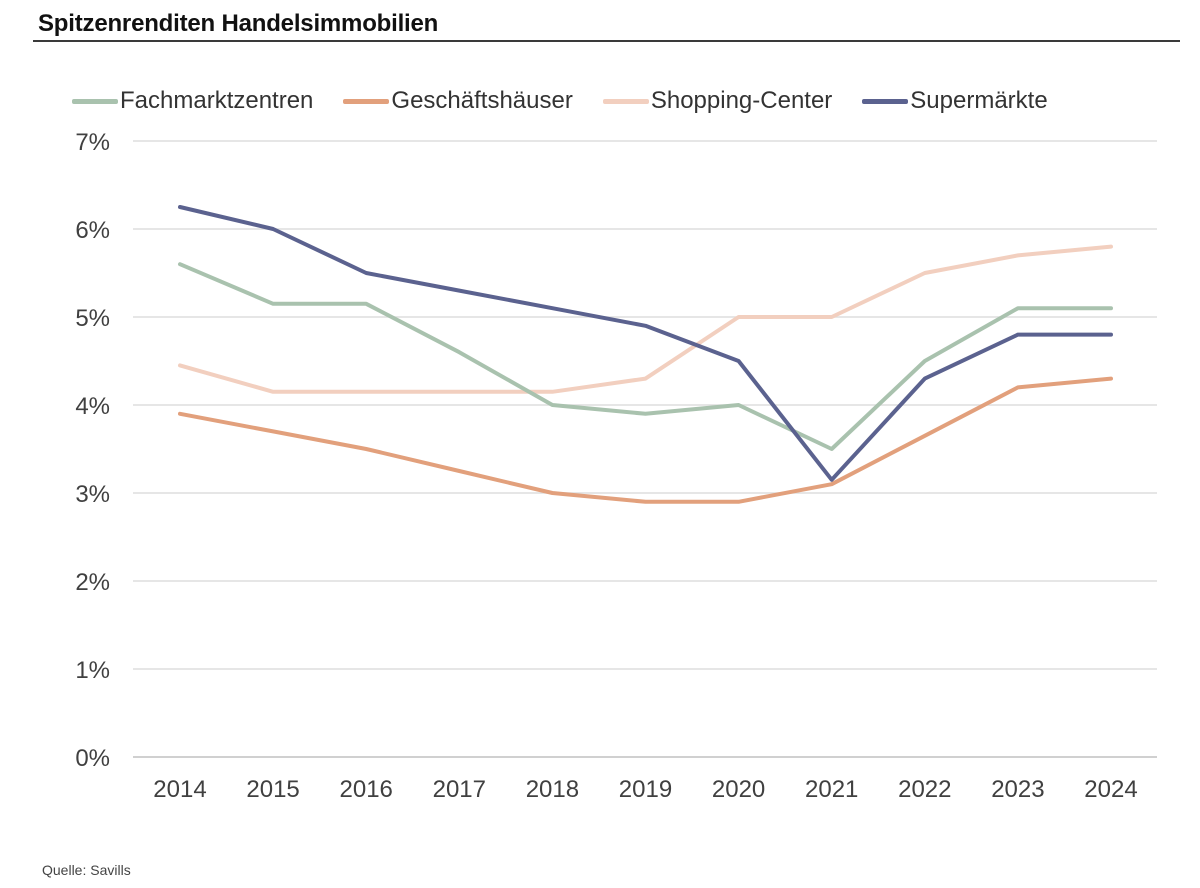 The width and height of the screenshot is (1200, 888). What do you see at coordinates (1017, 789) in the screenshot?
I see `x-tick-label: 2023` at bounding box center [1017, 789].